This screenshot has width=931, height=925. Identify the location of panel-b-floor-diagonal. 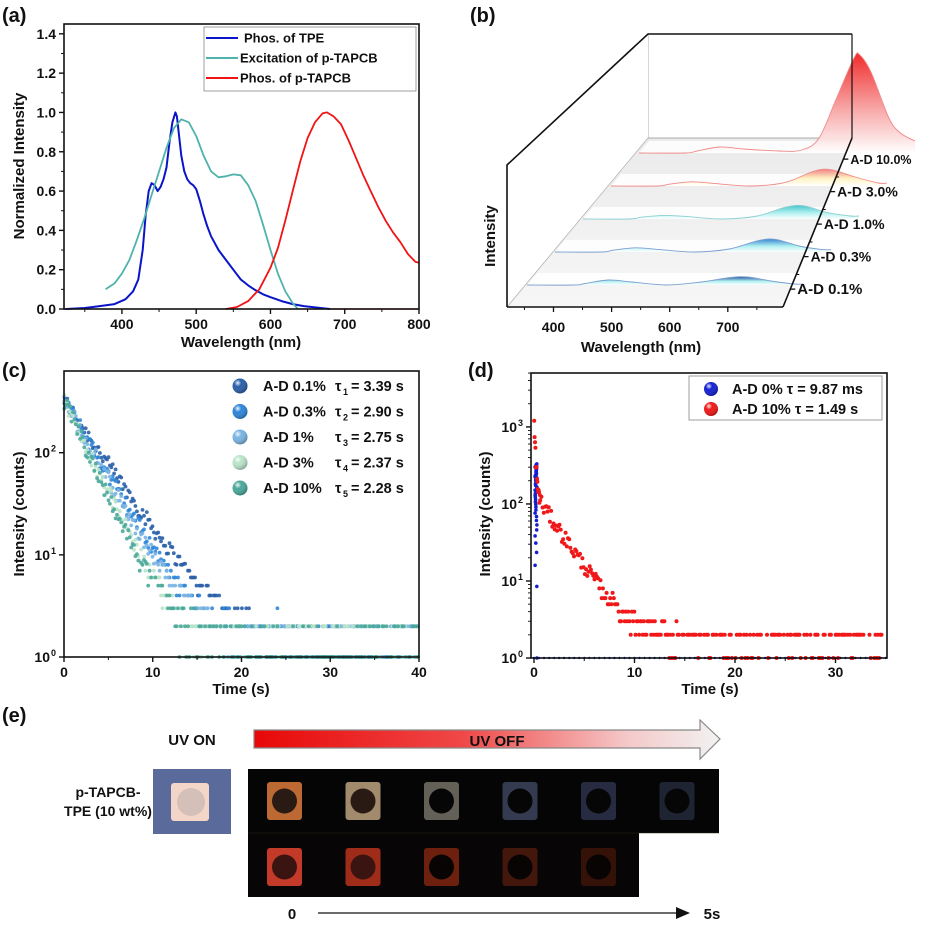
(577, 222).